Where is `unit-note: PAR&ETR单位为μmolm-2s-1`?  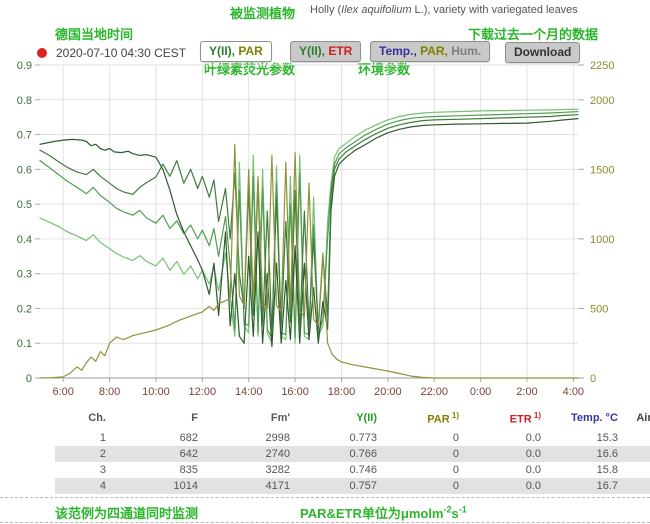
unit-note: PAR&ETR单位为μmolm-2s-1 is located at coordinates (383, 512).